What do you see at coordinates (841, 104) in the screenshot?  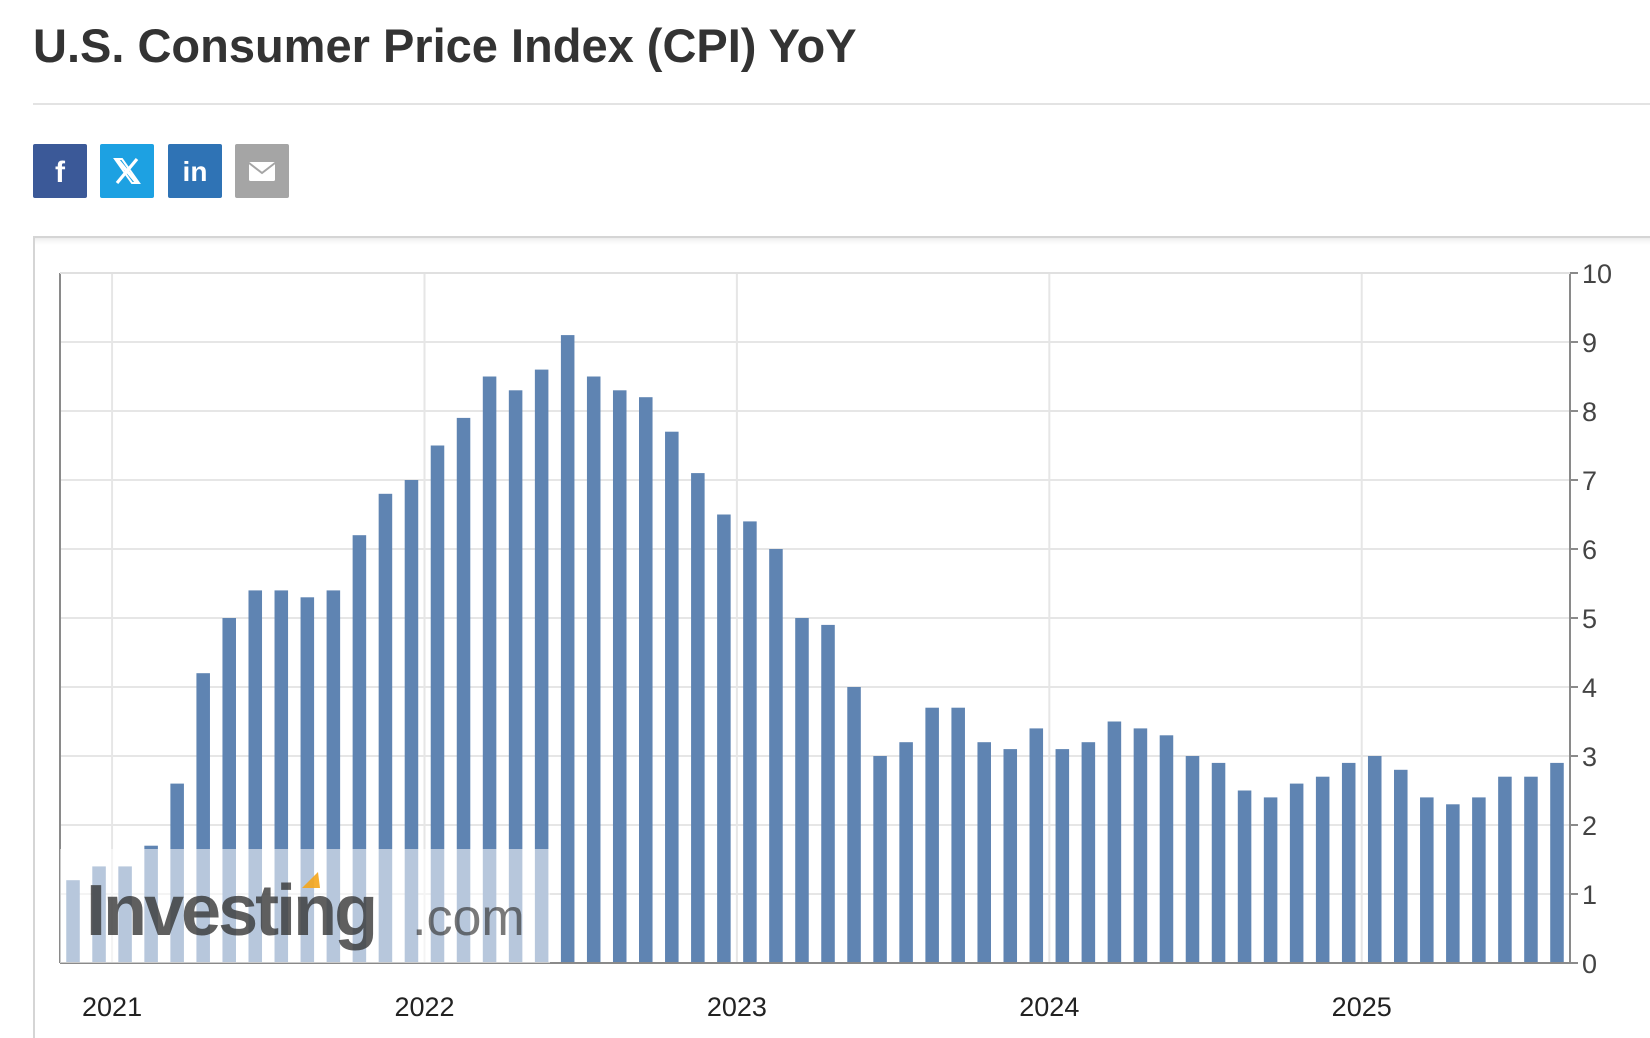 I see `title-divider` at bounding box center [841, 104].